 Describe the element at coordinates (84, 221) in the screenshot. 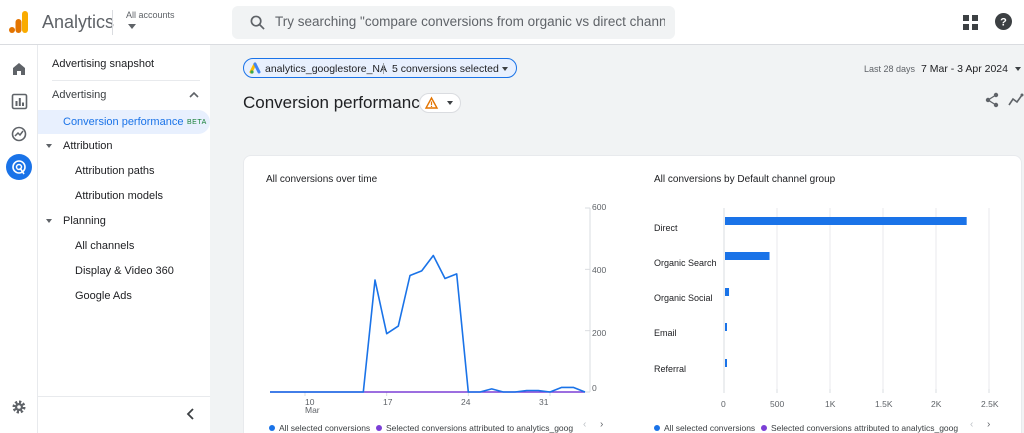

I see `nav-planning: Planning` at that location.